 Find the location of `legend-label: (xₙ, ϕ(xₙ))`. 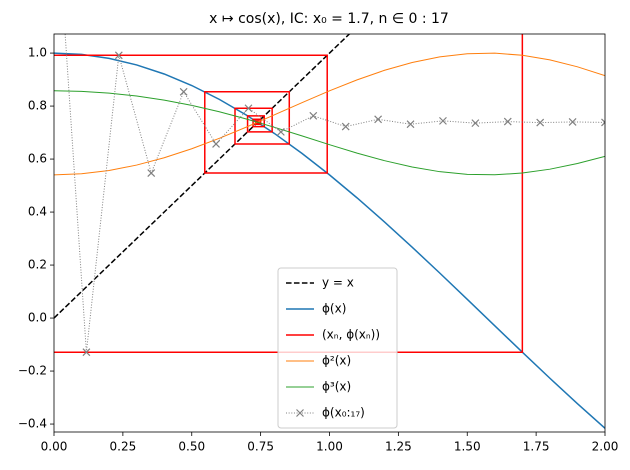

legend-label: (xₙ, ϕ(xₙ)) is located at coordinates (351, 335).